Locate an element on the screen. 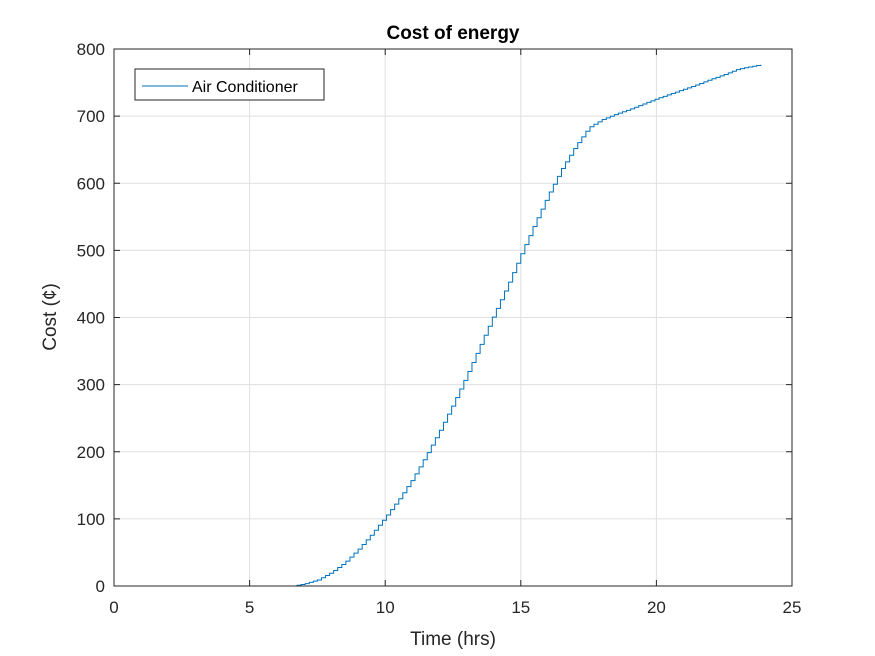  y-tick-label: 100 is located at coordinates (91, 519).